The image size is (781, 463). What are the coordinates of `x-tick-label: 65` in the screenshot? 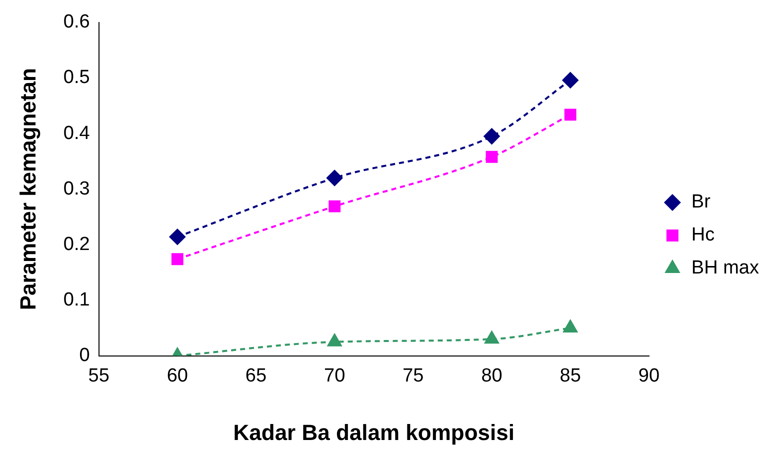 It's located at (256, 375).